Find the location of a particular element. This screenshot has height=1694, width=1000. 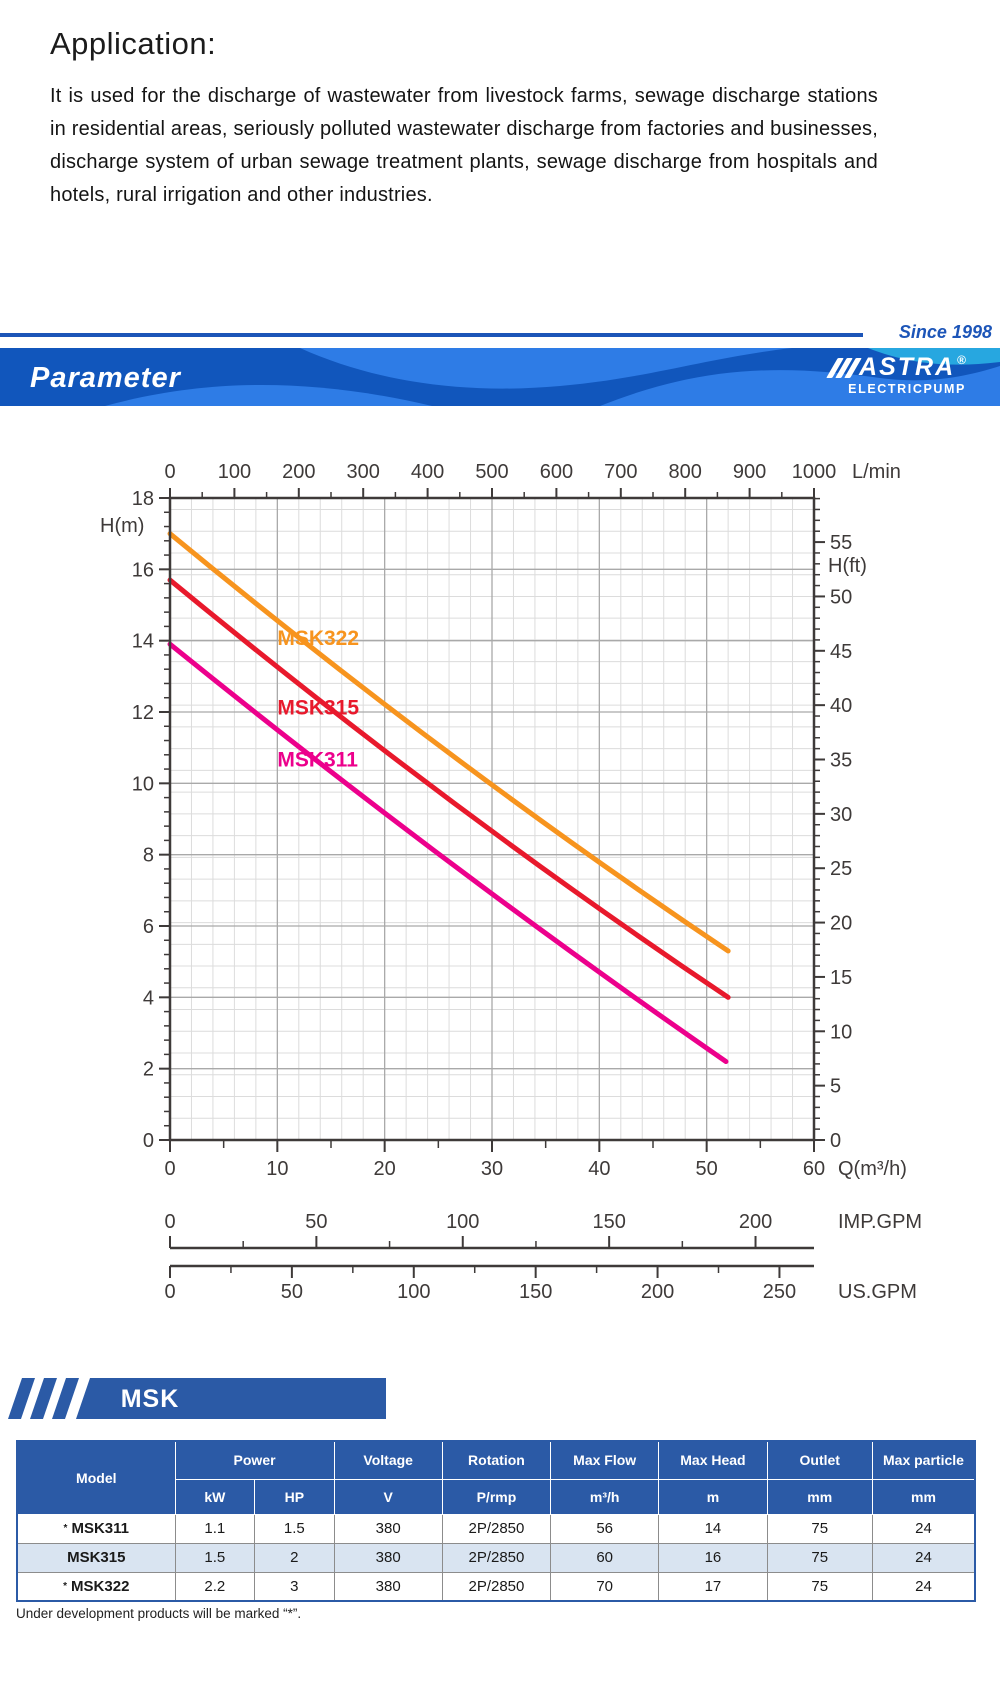

model-cell: * MSK311 is located at coordinates (96, 1528).